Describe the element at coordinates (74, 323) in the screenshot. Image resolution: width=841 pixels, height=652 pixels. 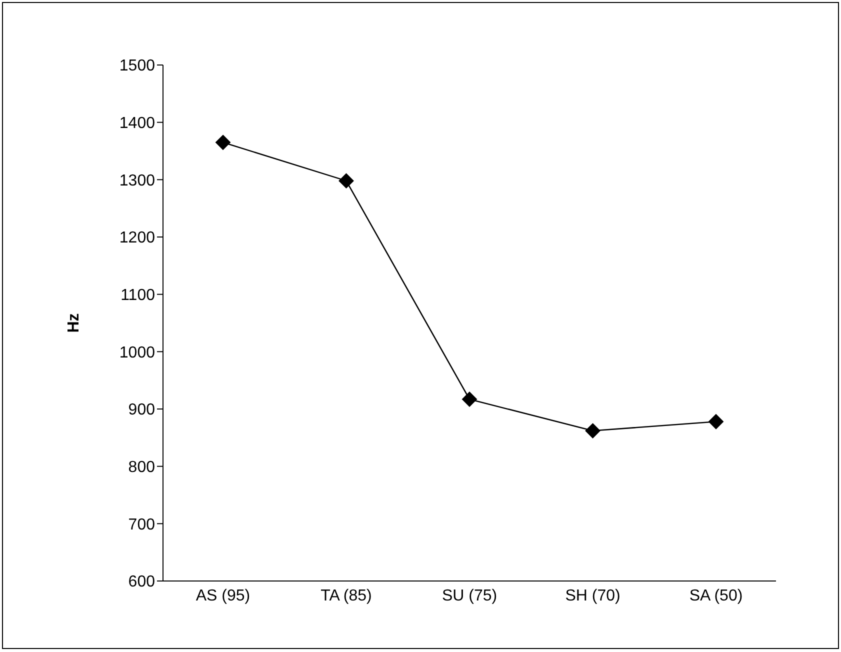
I see `y-axis-title: Hz` at that location.